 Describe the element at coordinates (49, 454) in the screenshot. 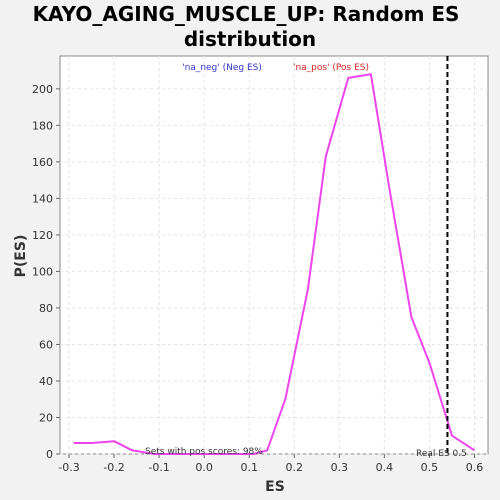

I see `y-tick-label: 0` at that location.